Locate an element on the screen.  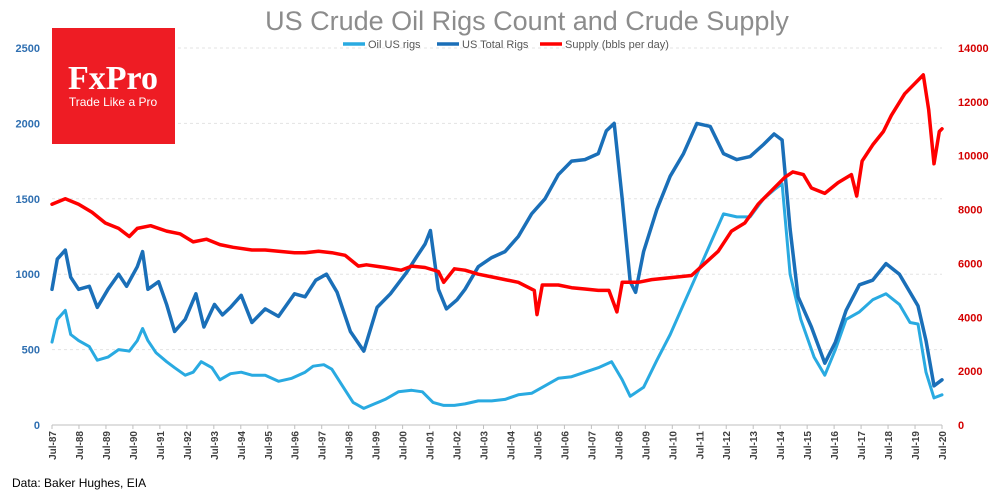
x-tick-label: Jul-01 is located at coordinates (431, 445).